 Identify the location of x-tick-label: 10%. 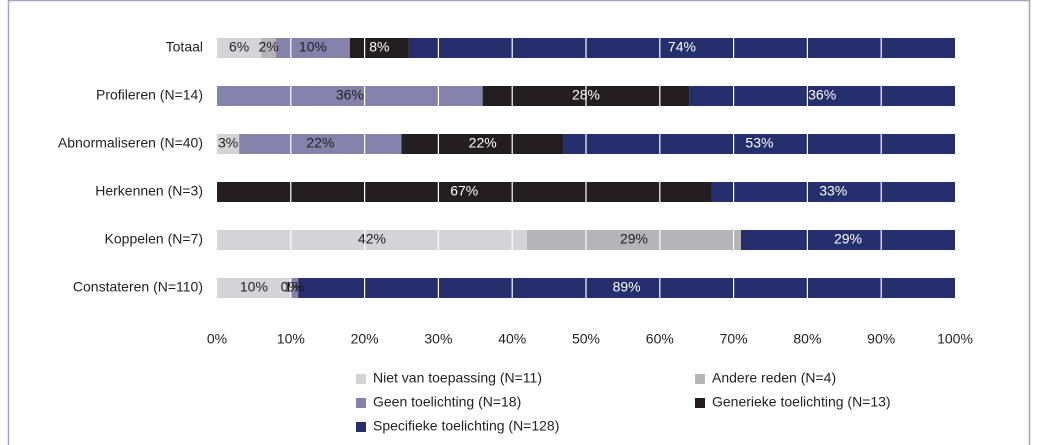
(291, 339).